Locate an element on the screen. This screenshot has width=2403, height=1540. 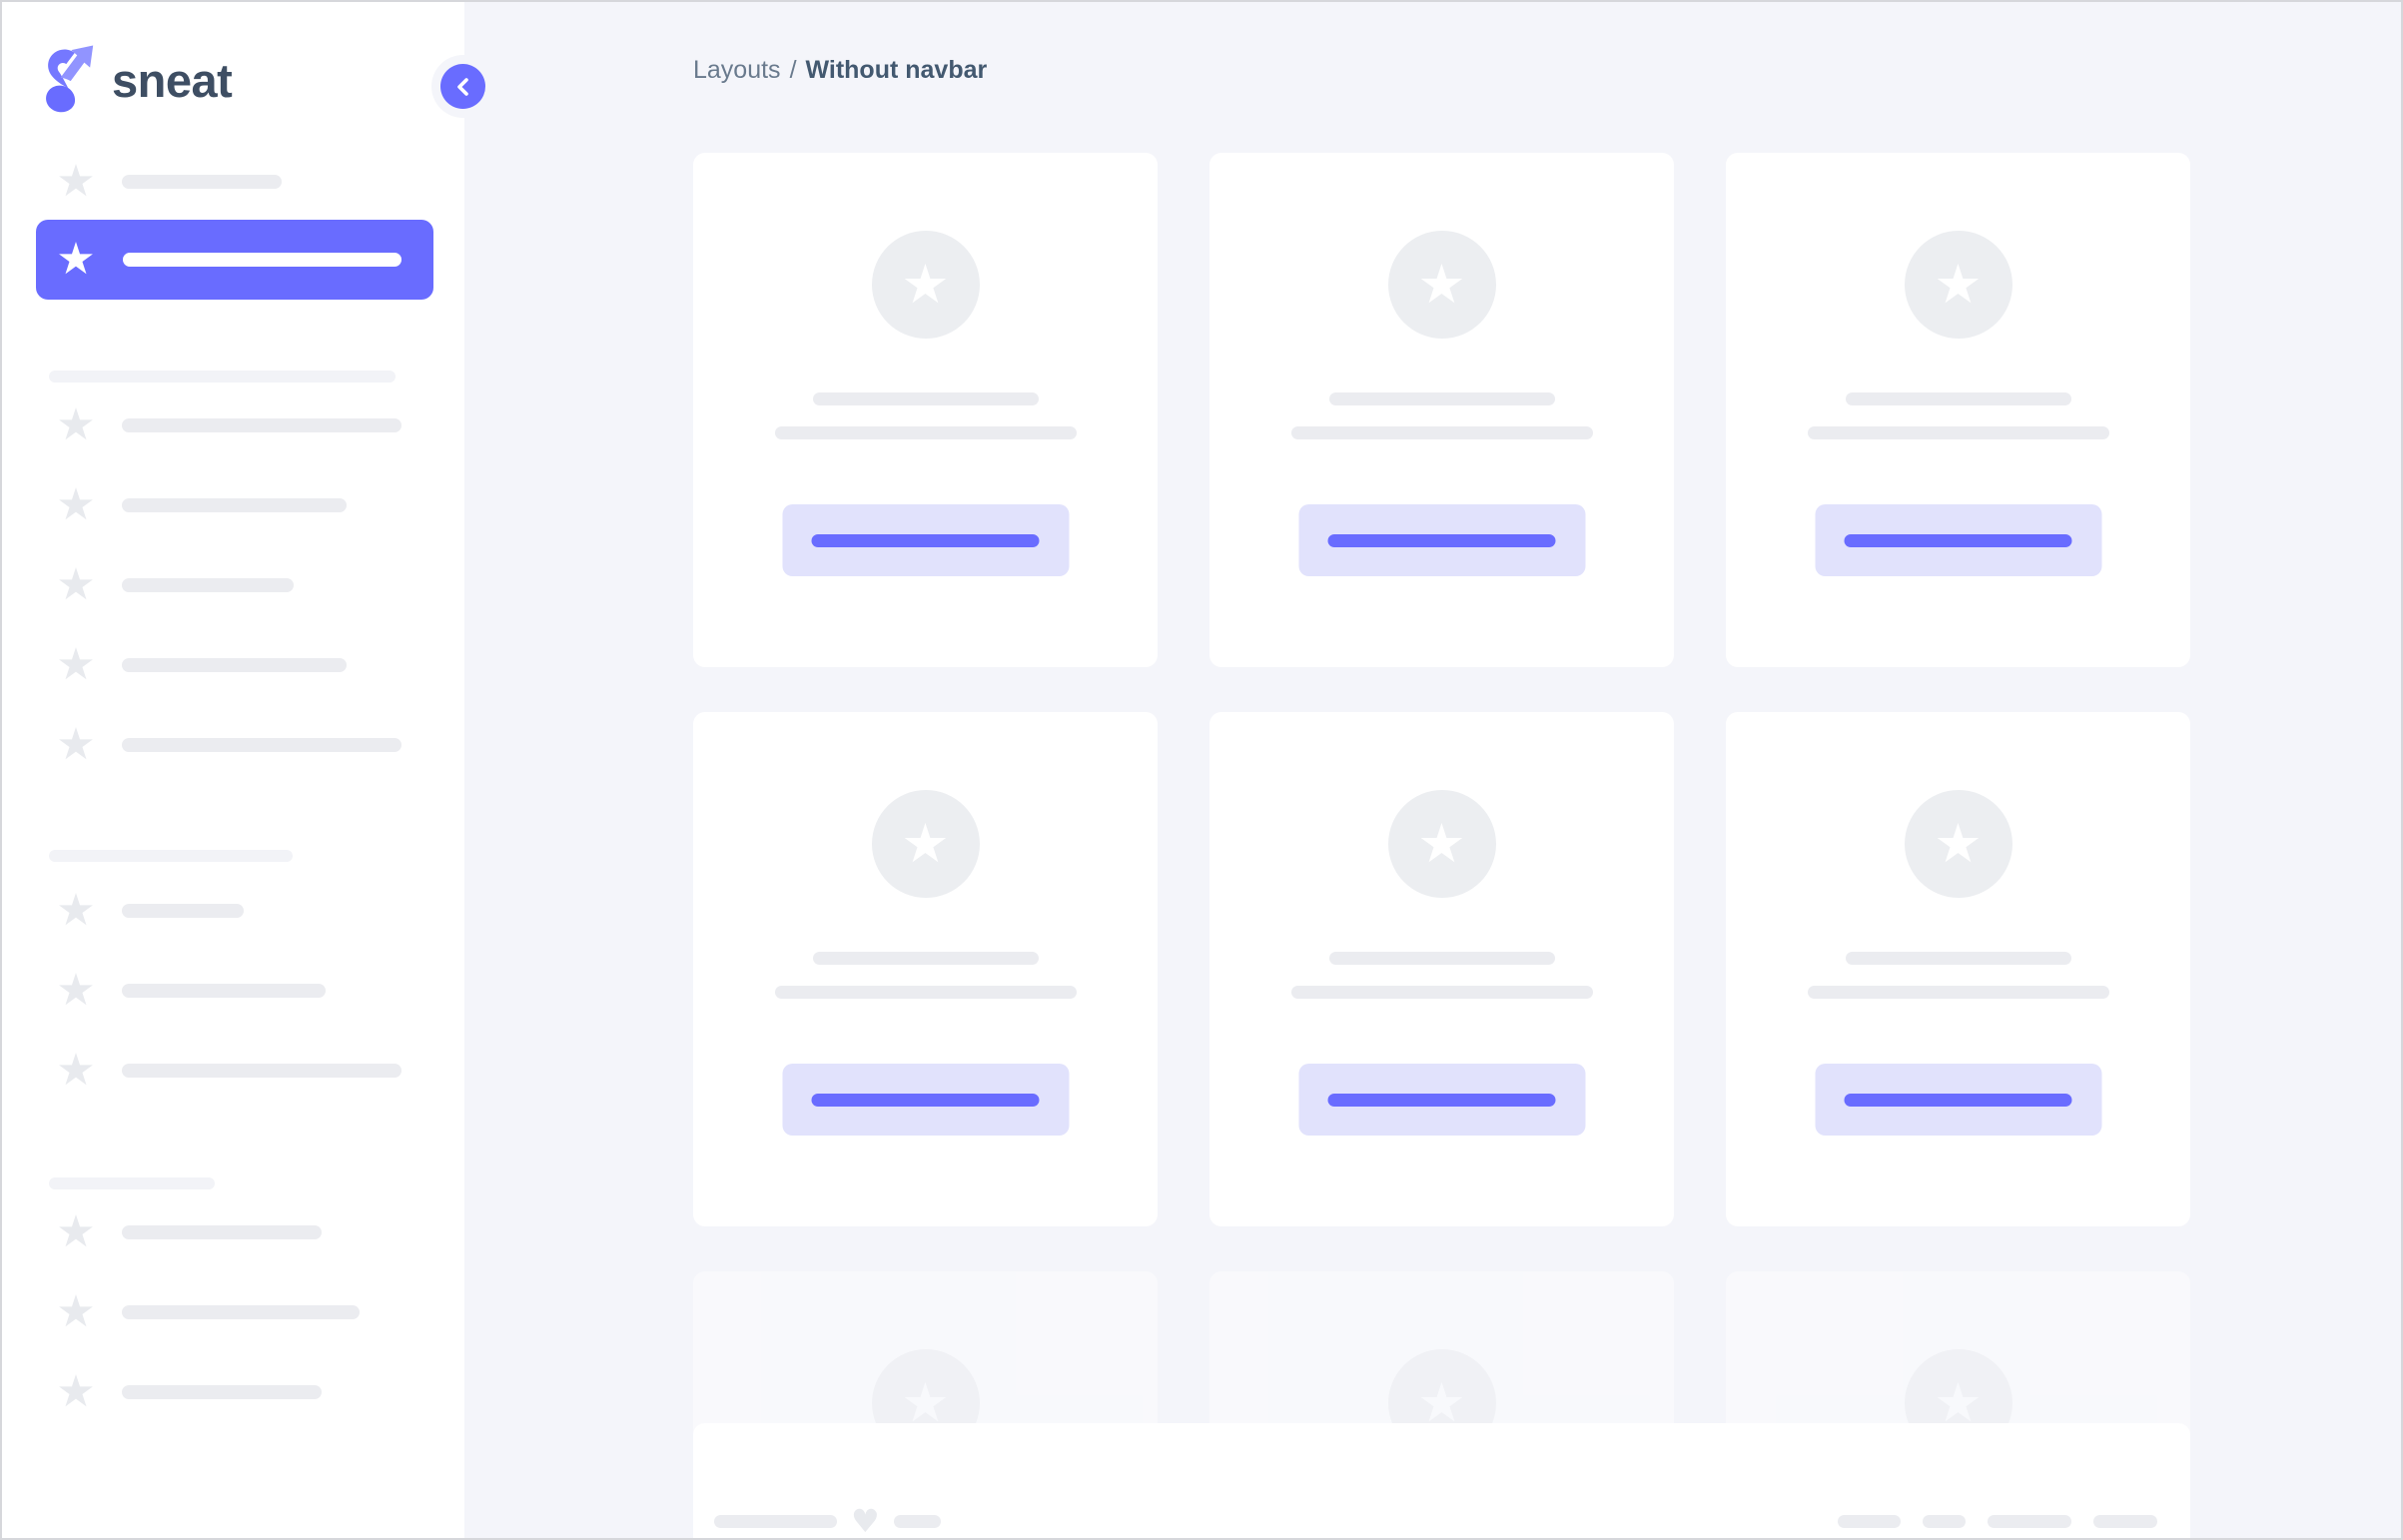
sneat-logo-icon is located at coordinates (69, 80).